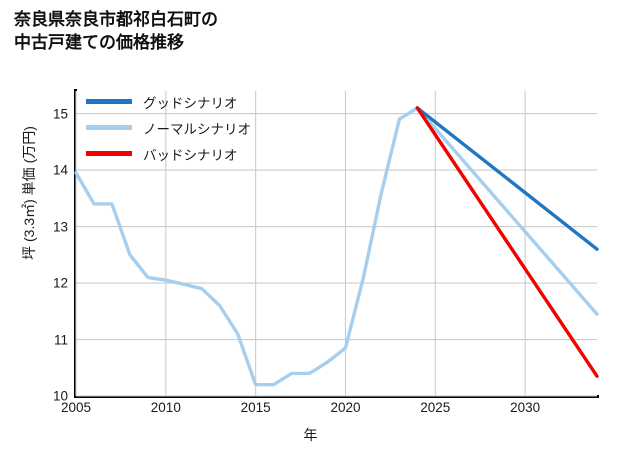 The height and width of the screenshot is (465, 621). Describe the element at coordinates (60, 340) in the screenshot. I see `y-tick-label: 11` at that location.